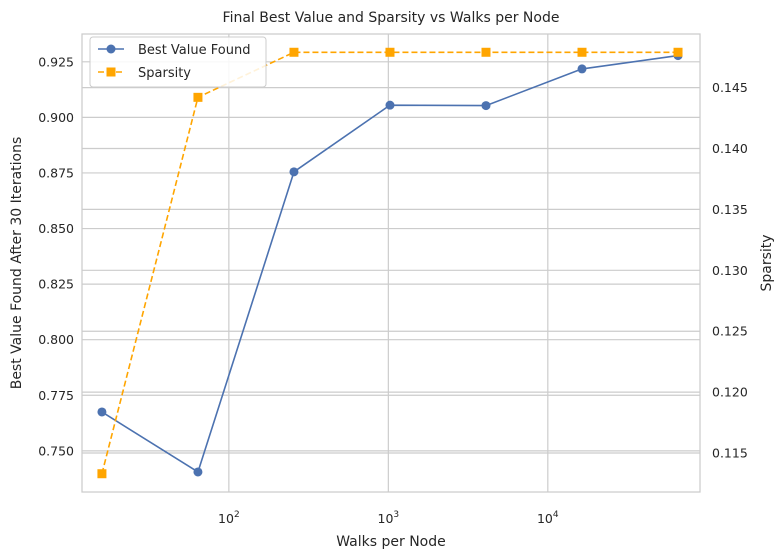  What do you see at coordinates (56, 172) in the screenshot?
I see `y-left-tick-label: 0.875` at bounding box center [56, 172].